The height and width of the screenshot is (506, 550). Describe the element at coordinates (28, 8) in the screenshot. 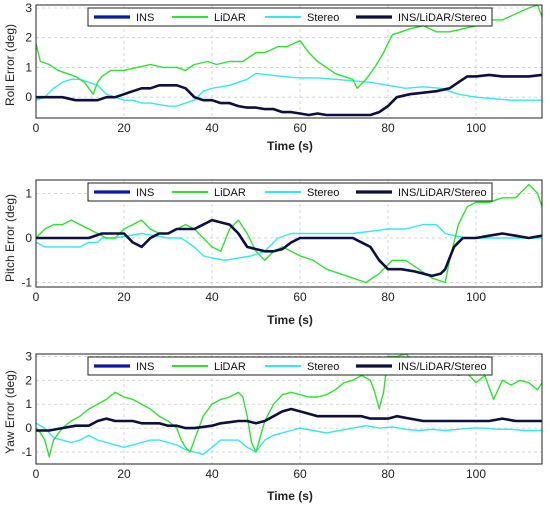

I see `roll-y-tick-label: 3` at that location.